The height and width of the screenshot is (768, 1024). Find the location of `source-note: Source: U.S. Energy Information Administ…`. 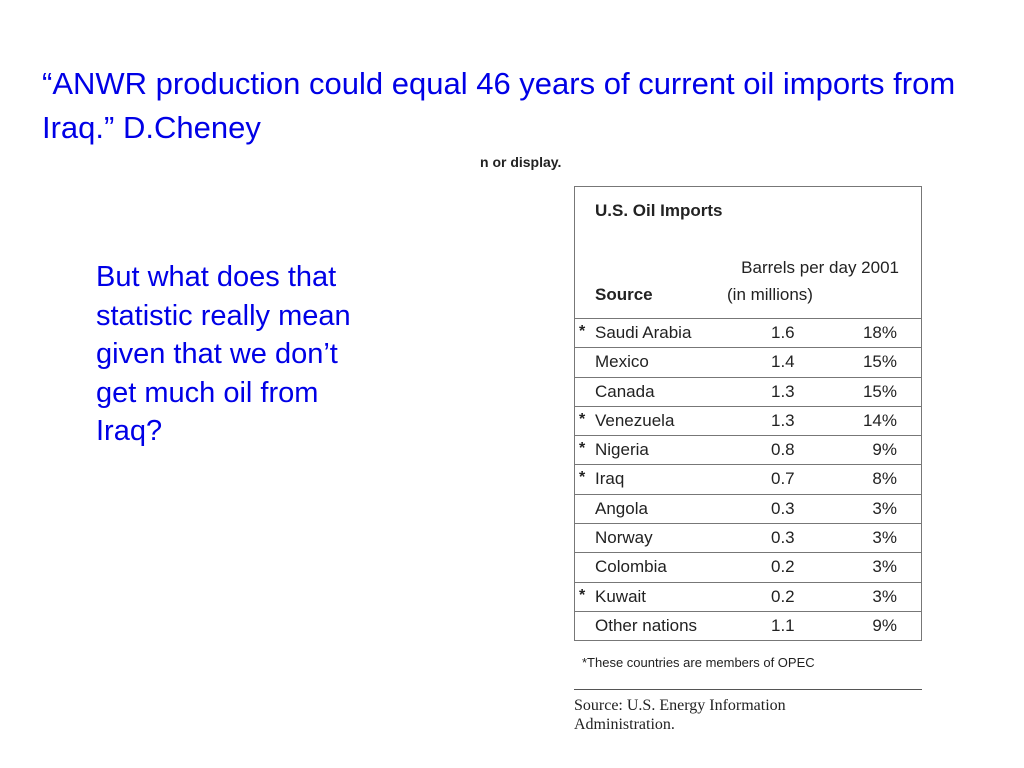

source-note: Source: U.S. Energy Information Administ… is located at coordinates (748, 715).